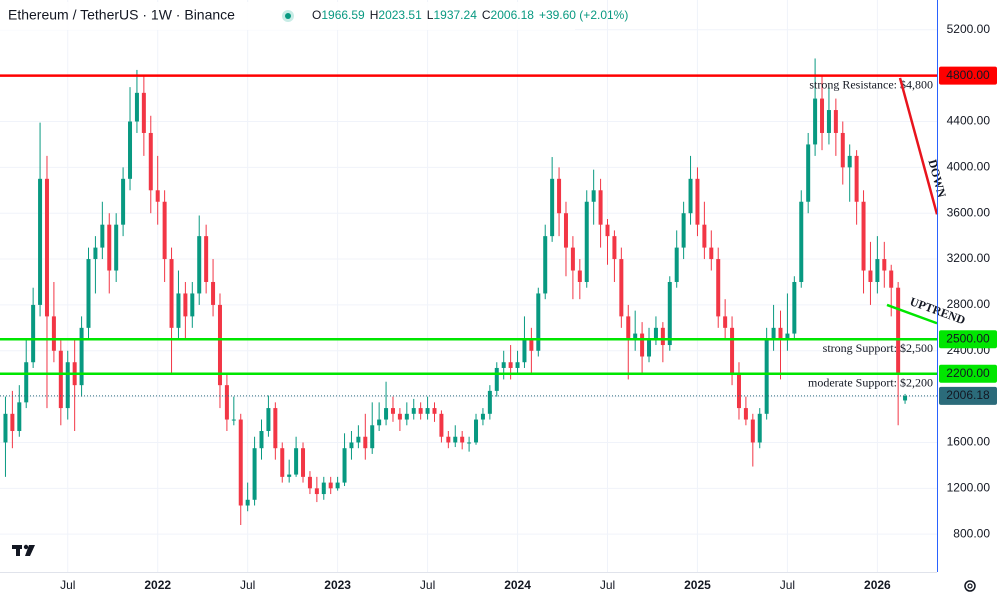  I want to click on level-label: moderate Support: $2,200, so click(870, 382).